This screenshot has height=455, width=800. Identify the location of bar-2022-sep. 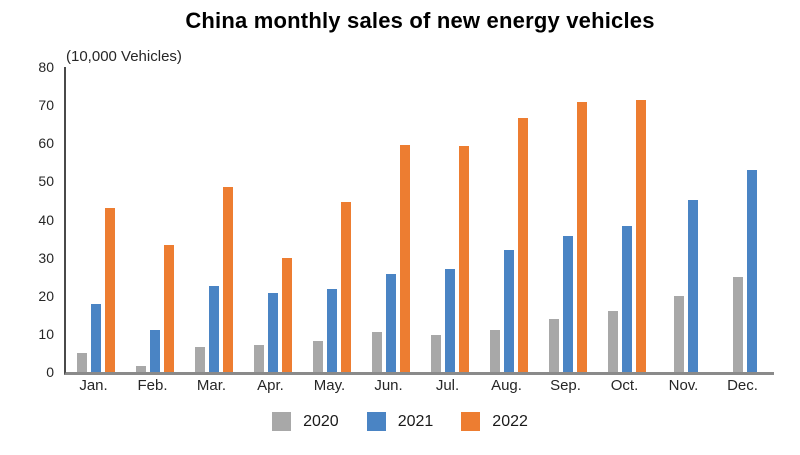
(581, 237).